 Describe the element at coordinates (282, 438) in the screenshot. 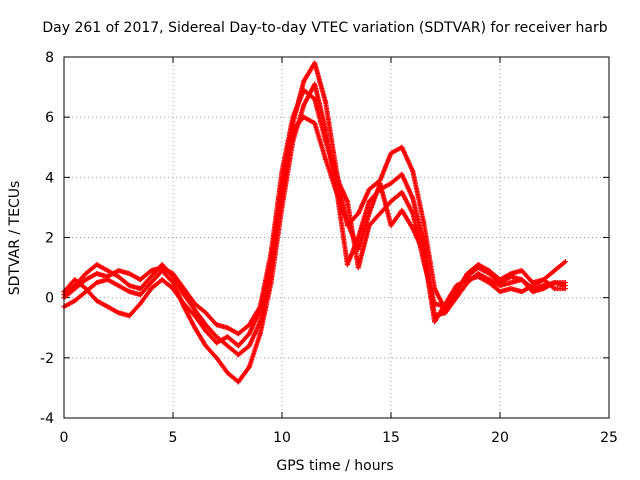

I see `x-tick-label: 10` at that location.